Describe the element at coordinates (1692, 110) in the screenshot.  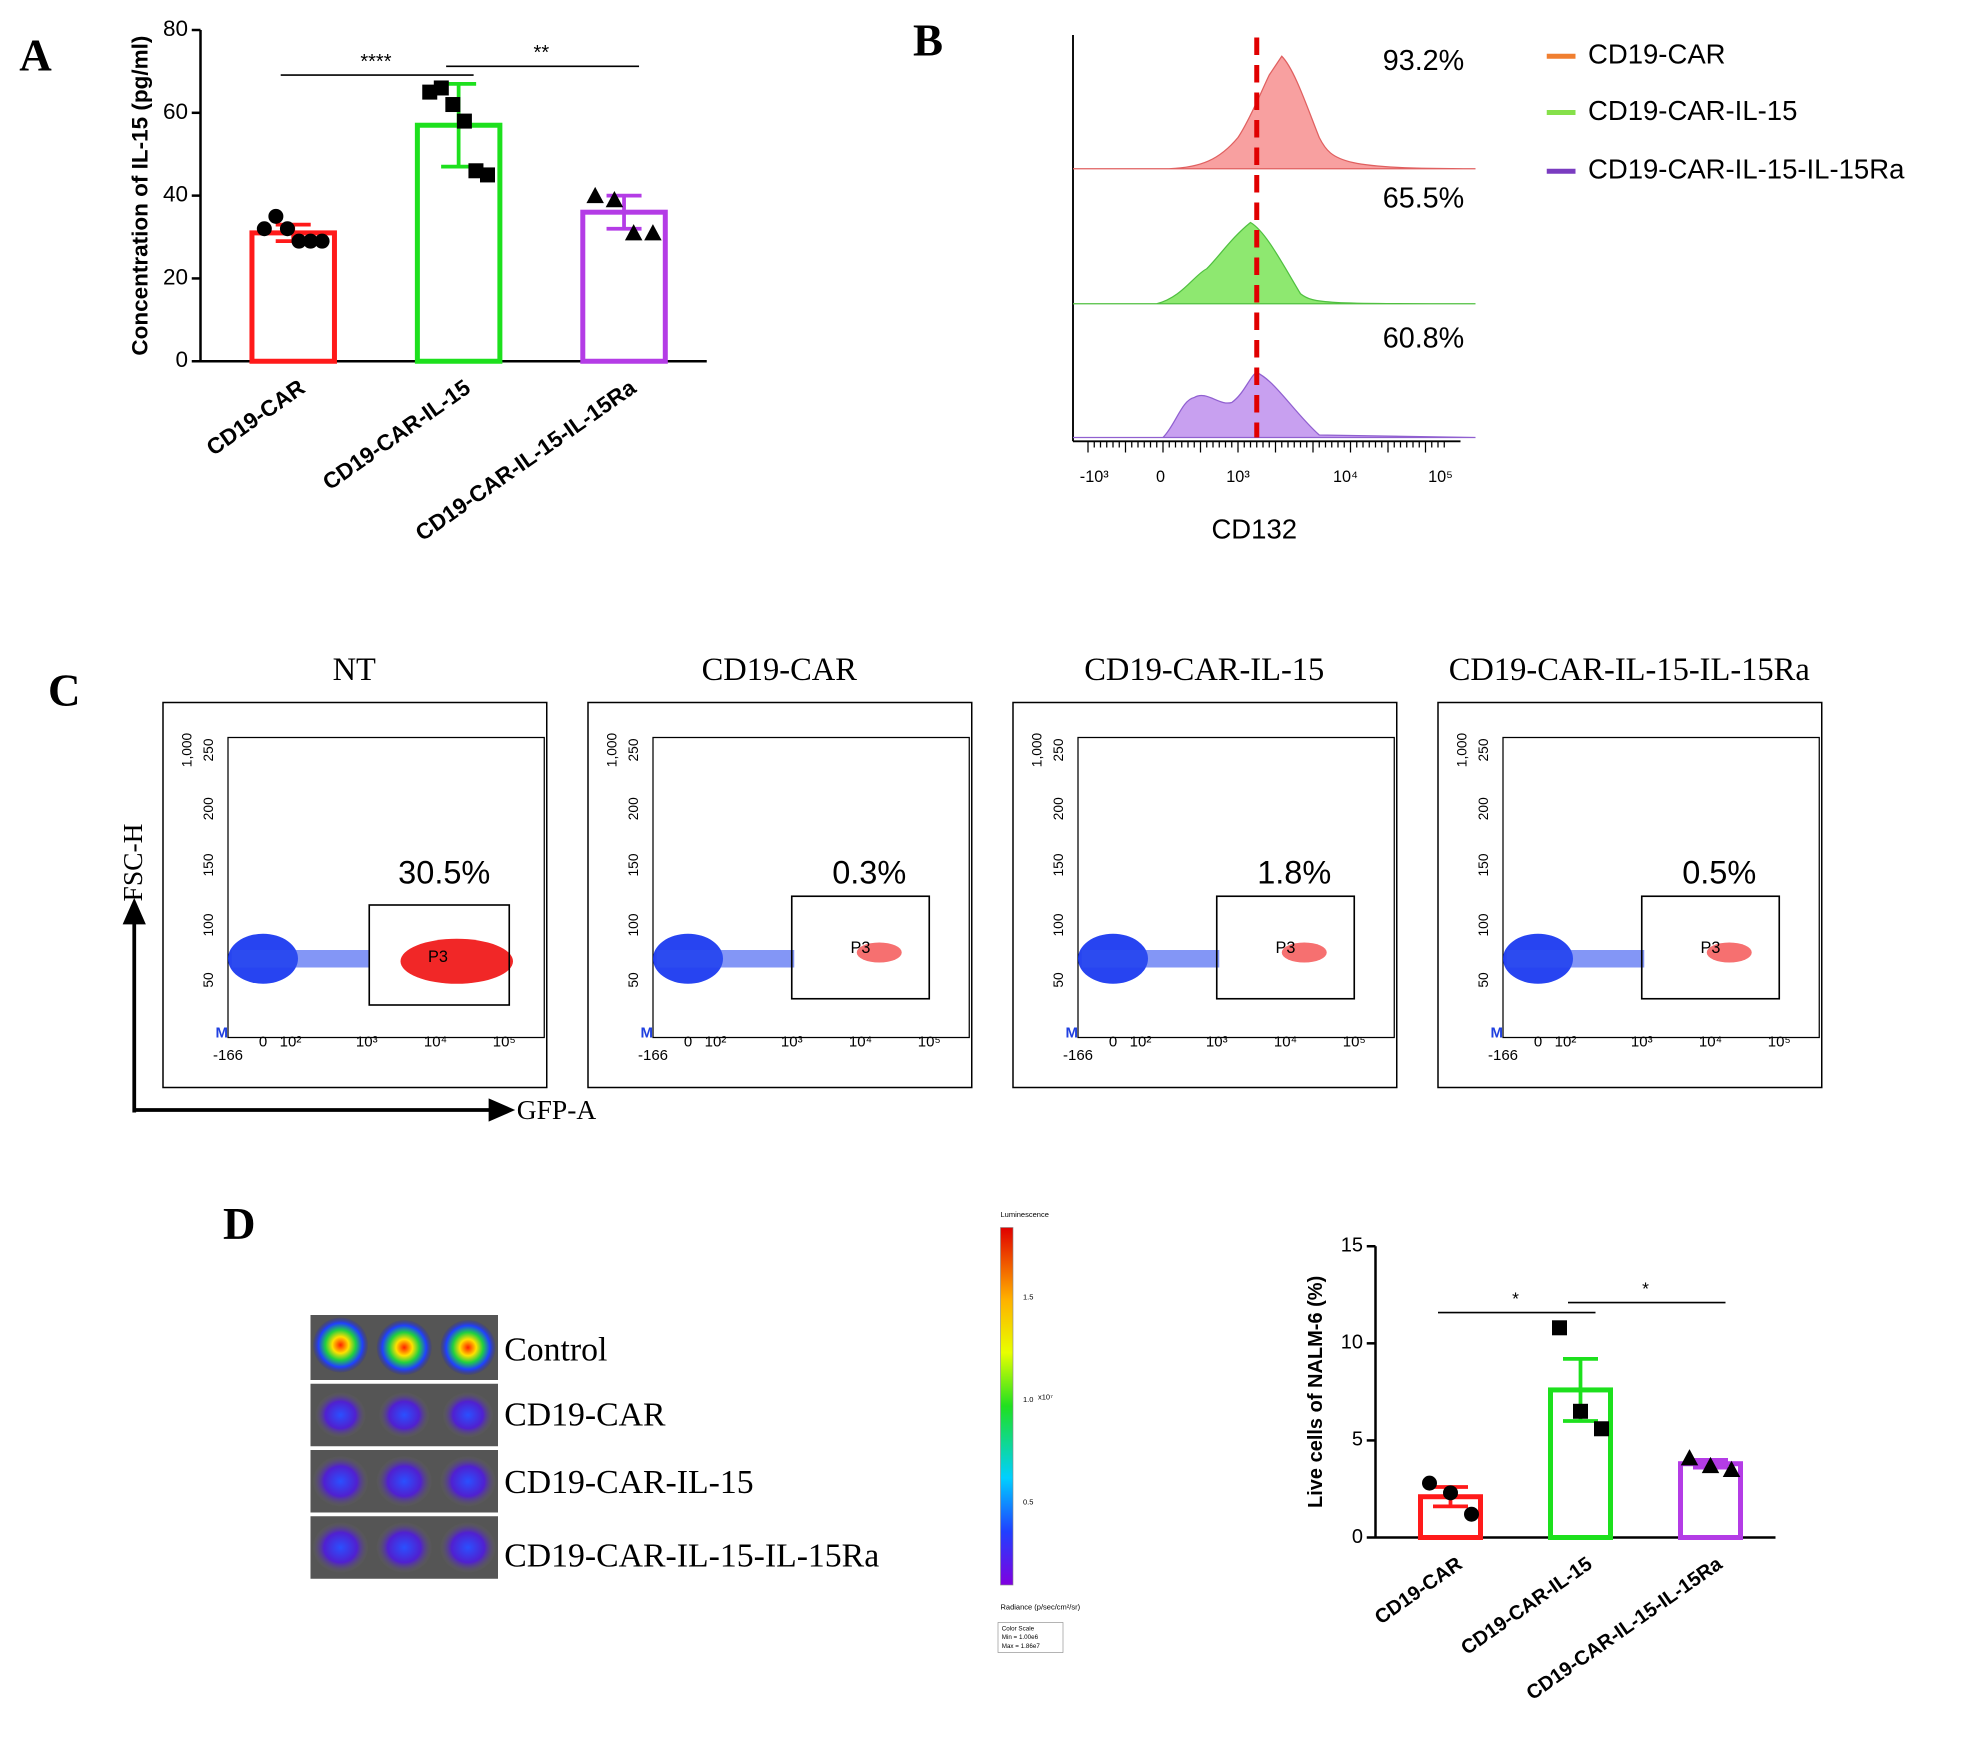
I see `legend-label: CD19-CAR-IL-15` at that location.